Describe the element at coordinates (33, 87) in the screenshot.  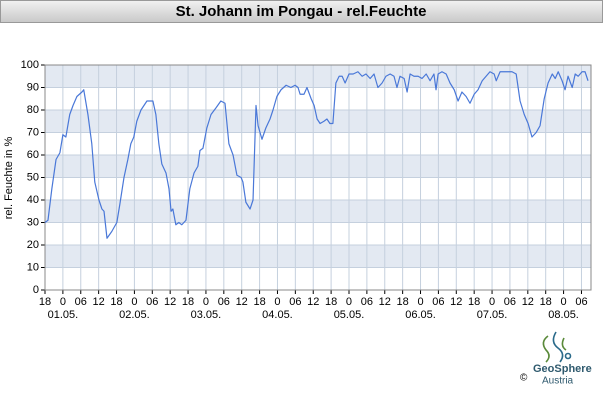
I see `y-tick-label: 90` at that location.